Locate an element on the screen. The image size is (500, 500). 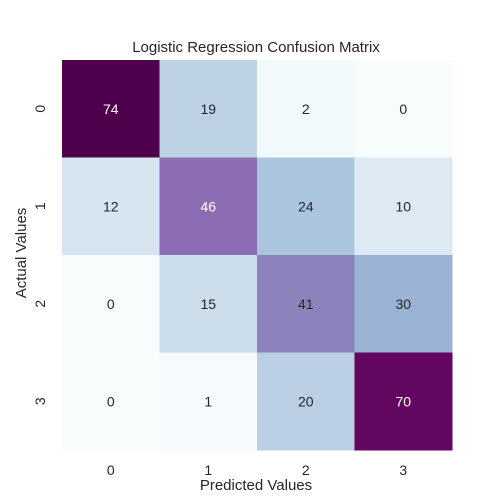
cell-value-label: 19 is located at coordinates (208, 109).